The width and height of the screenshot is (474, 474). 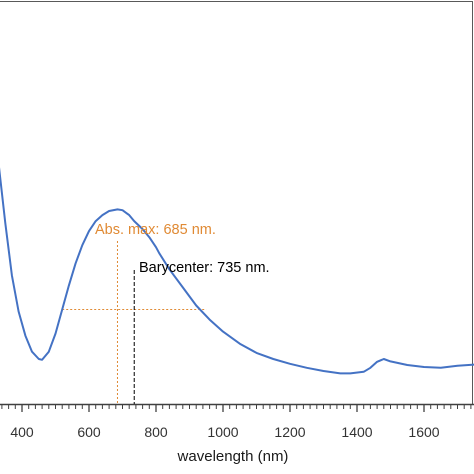 I want to click on x-tick-labels: 400 600 800 1000 1200 1400 1600, so click(x=224, y=432).